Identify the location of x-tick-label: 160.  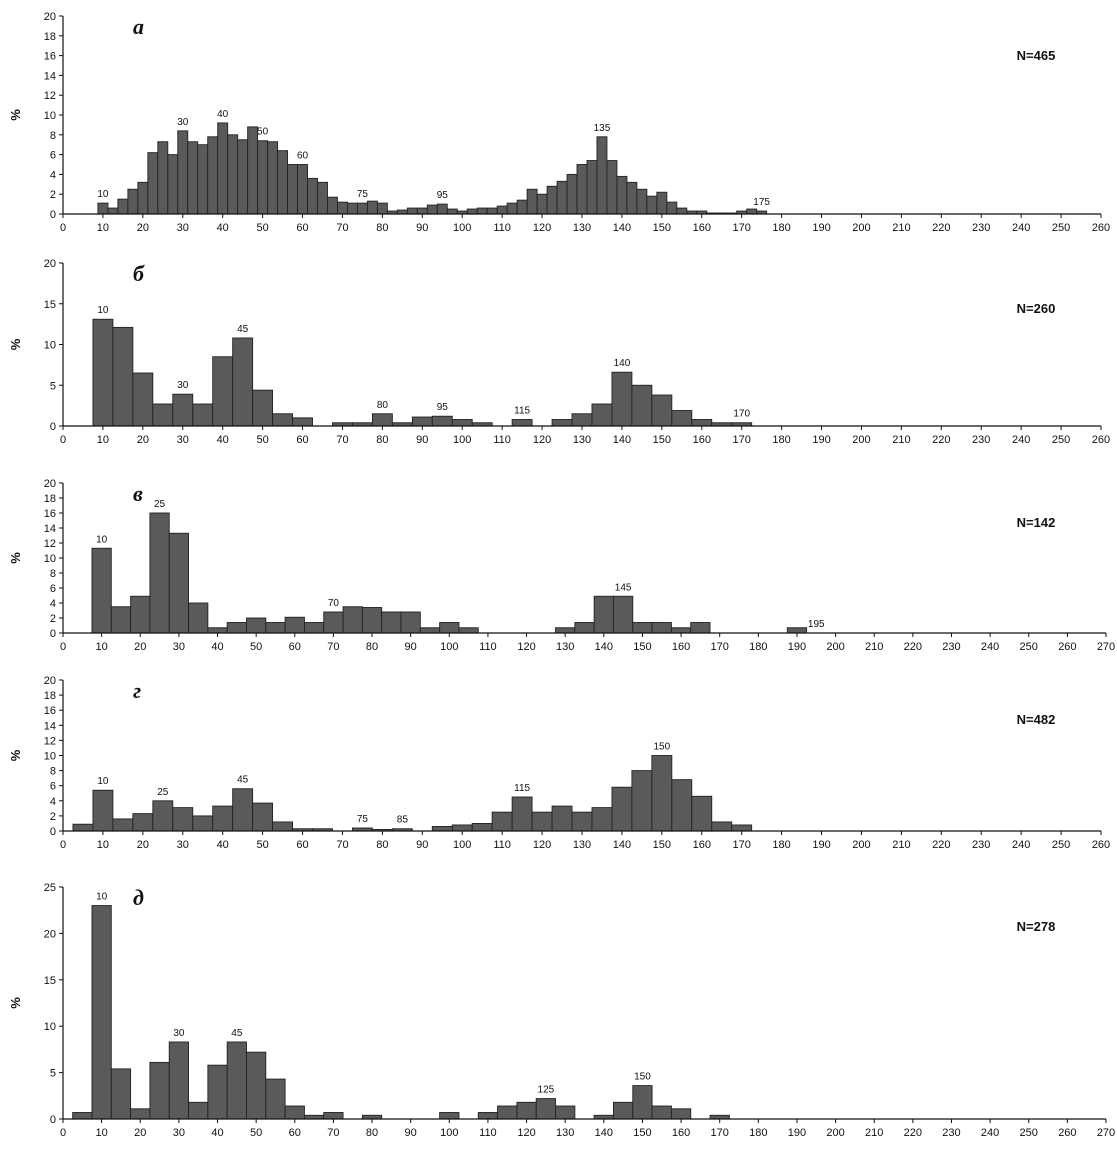
(681, 1133).